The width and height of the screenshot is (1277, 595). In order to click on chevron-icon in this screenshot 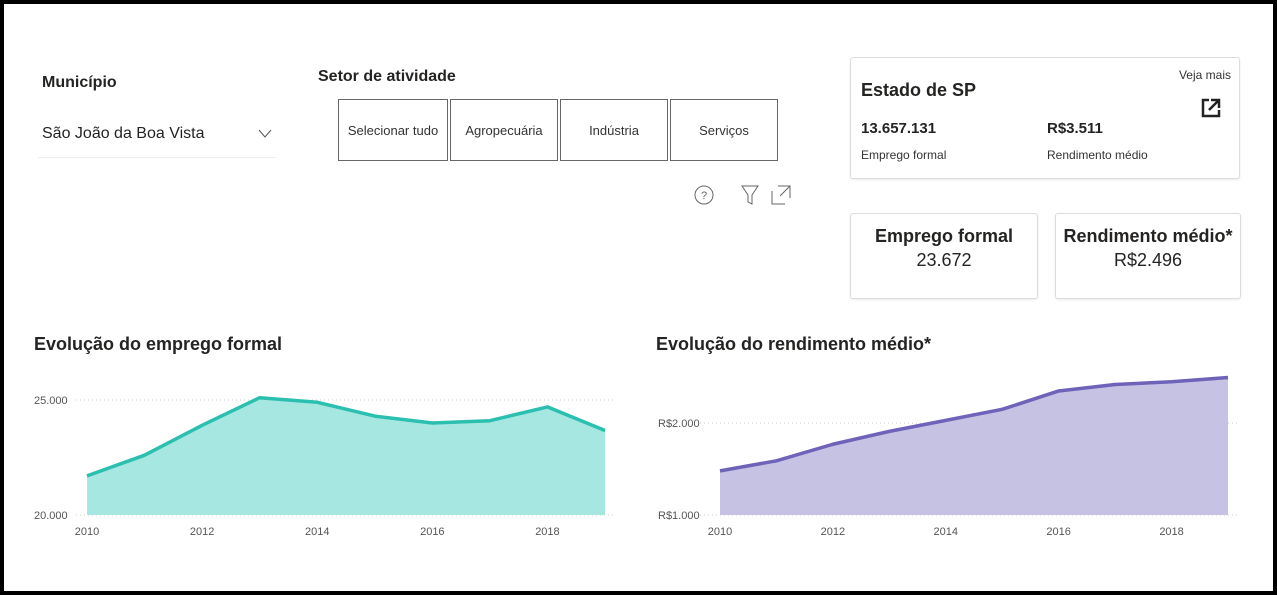, I will do `click(265, 133)`.